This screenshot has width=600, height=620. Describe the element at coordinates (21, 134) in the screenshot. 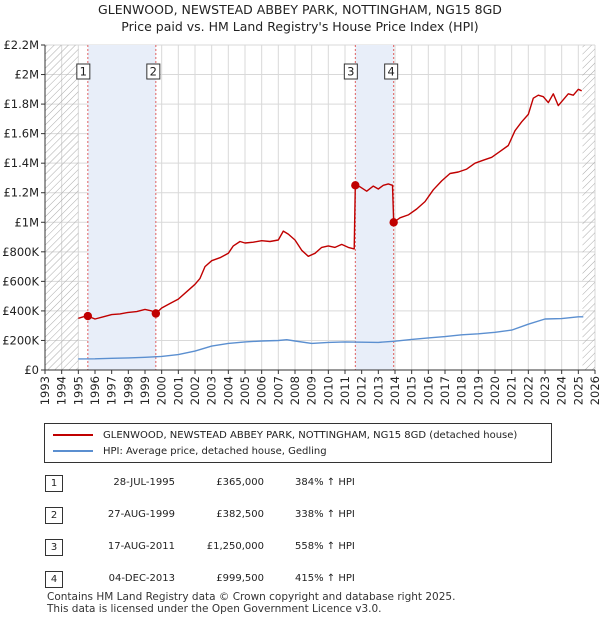

I see `y-tick-label: £1.6M` at that location.